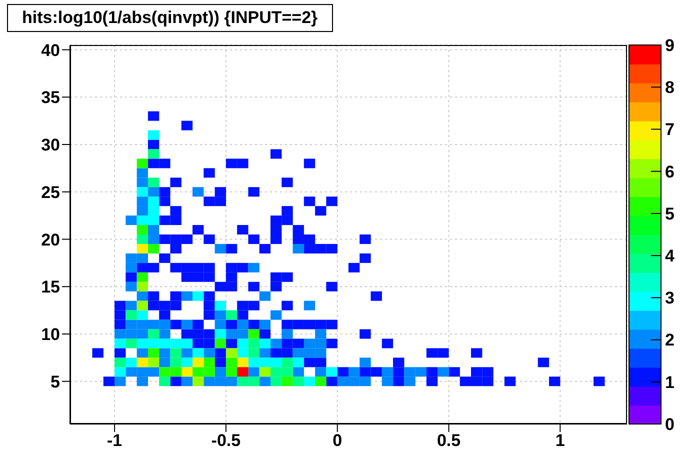  Describe the element at coordinates (669, 45) in the screenshot. I see `color-bar-label: 9` at that location.